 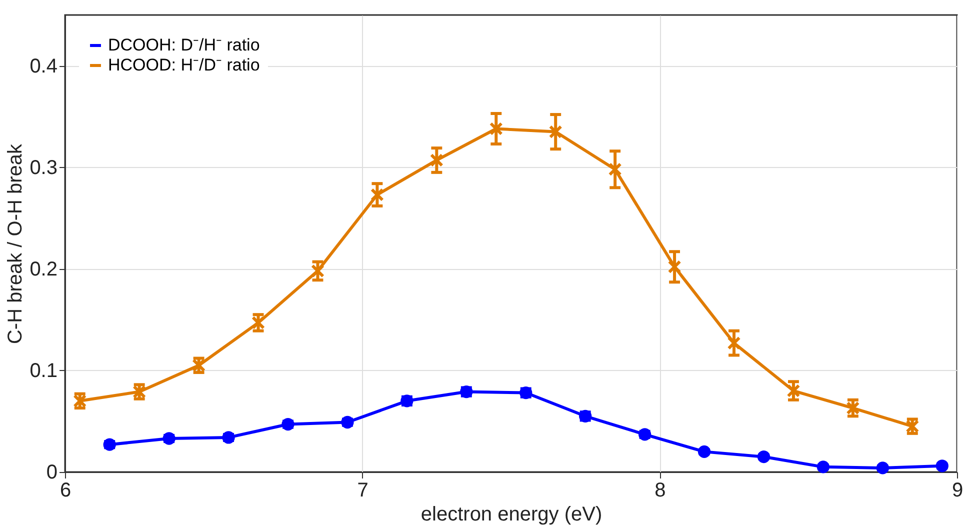 I want to click on legend-label: HCOOD: H⁻/D⁻ ratio, so click(x=184, y=65).